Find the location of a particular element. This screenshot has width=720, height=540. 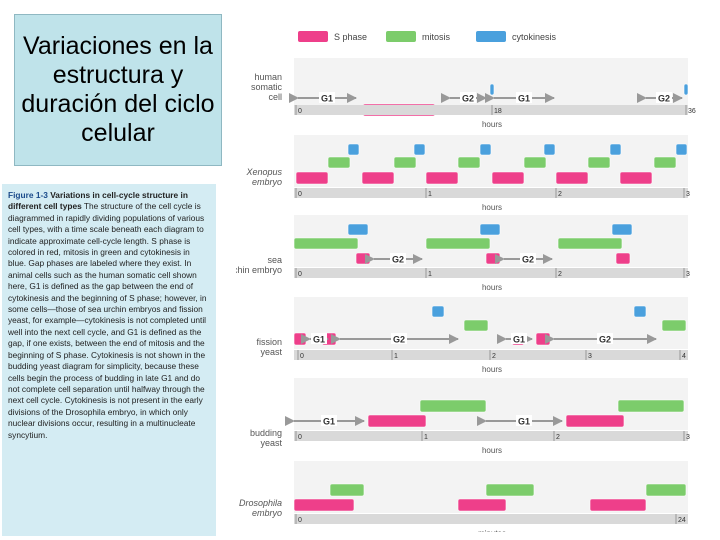

cell-cycle-row: fission yeast G1 G2 G1 G2 0 1 2 3 4 hours is located at coordinates (472, 335).